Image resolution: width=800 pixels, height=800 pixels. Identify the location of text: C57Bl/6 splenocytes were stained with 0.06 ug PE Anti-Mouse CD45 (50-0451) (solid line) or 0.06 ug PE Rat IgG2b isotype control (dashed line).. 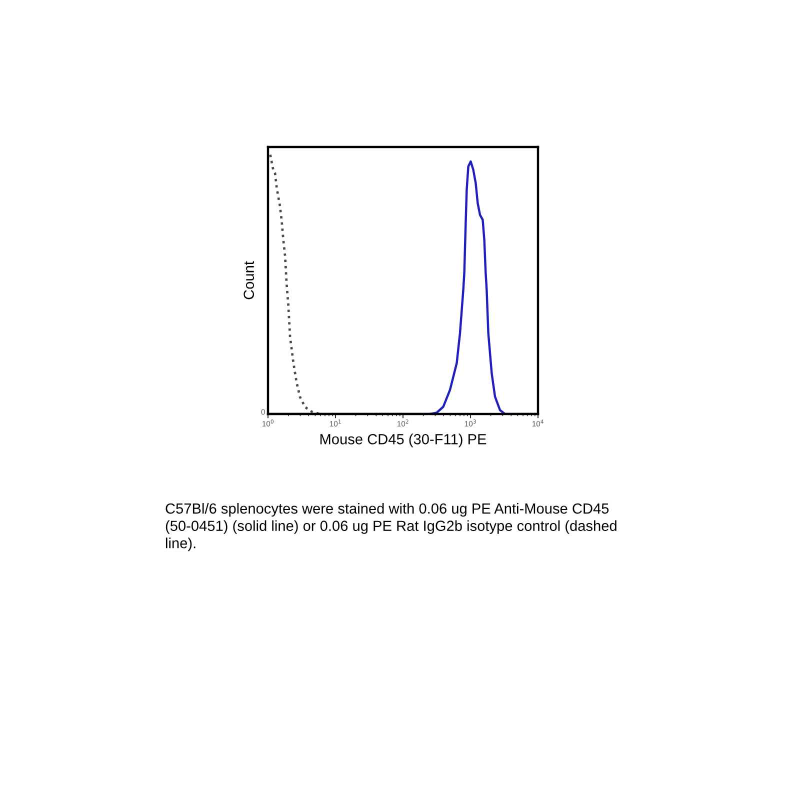
(391, 527).